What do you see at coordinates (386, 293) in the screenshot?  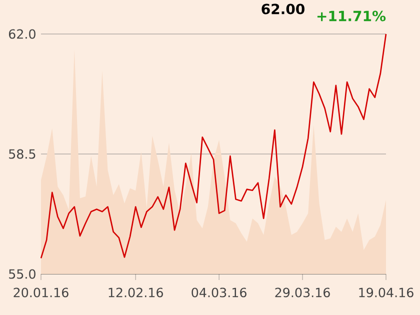 I see `x-tick-label: 19.04.16` at bounding box center [386, 293].